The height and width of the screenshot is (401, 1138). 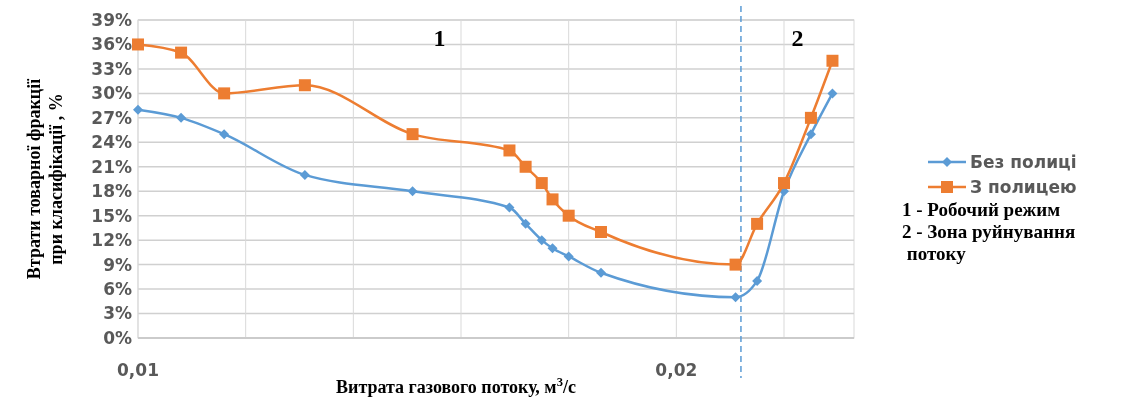 I want to click on annotation: 1, so click(x=439, y=38).